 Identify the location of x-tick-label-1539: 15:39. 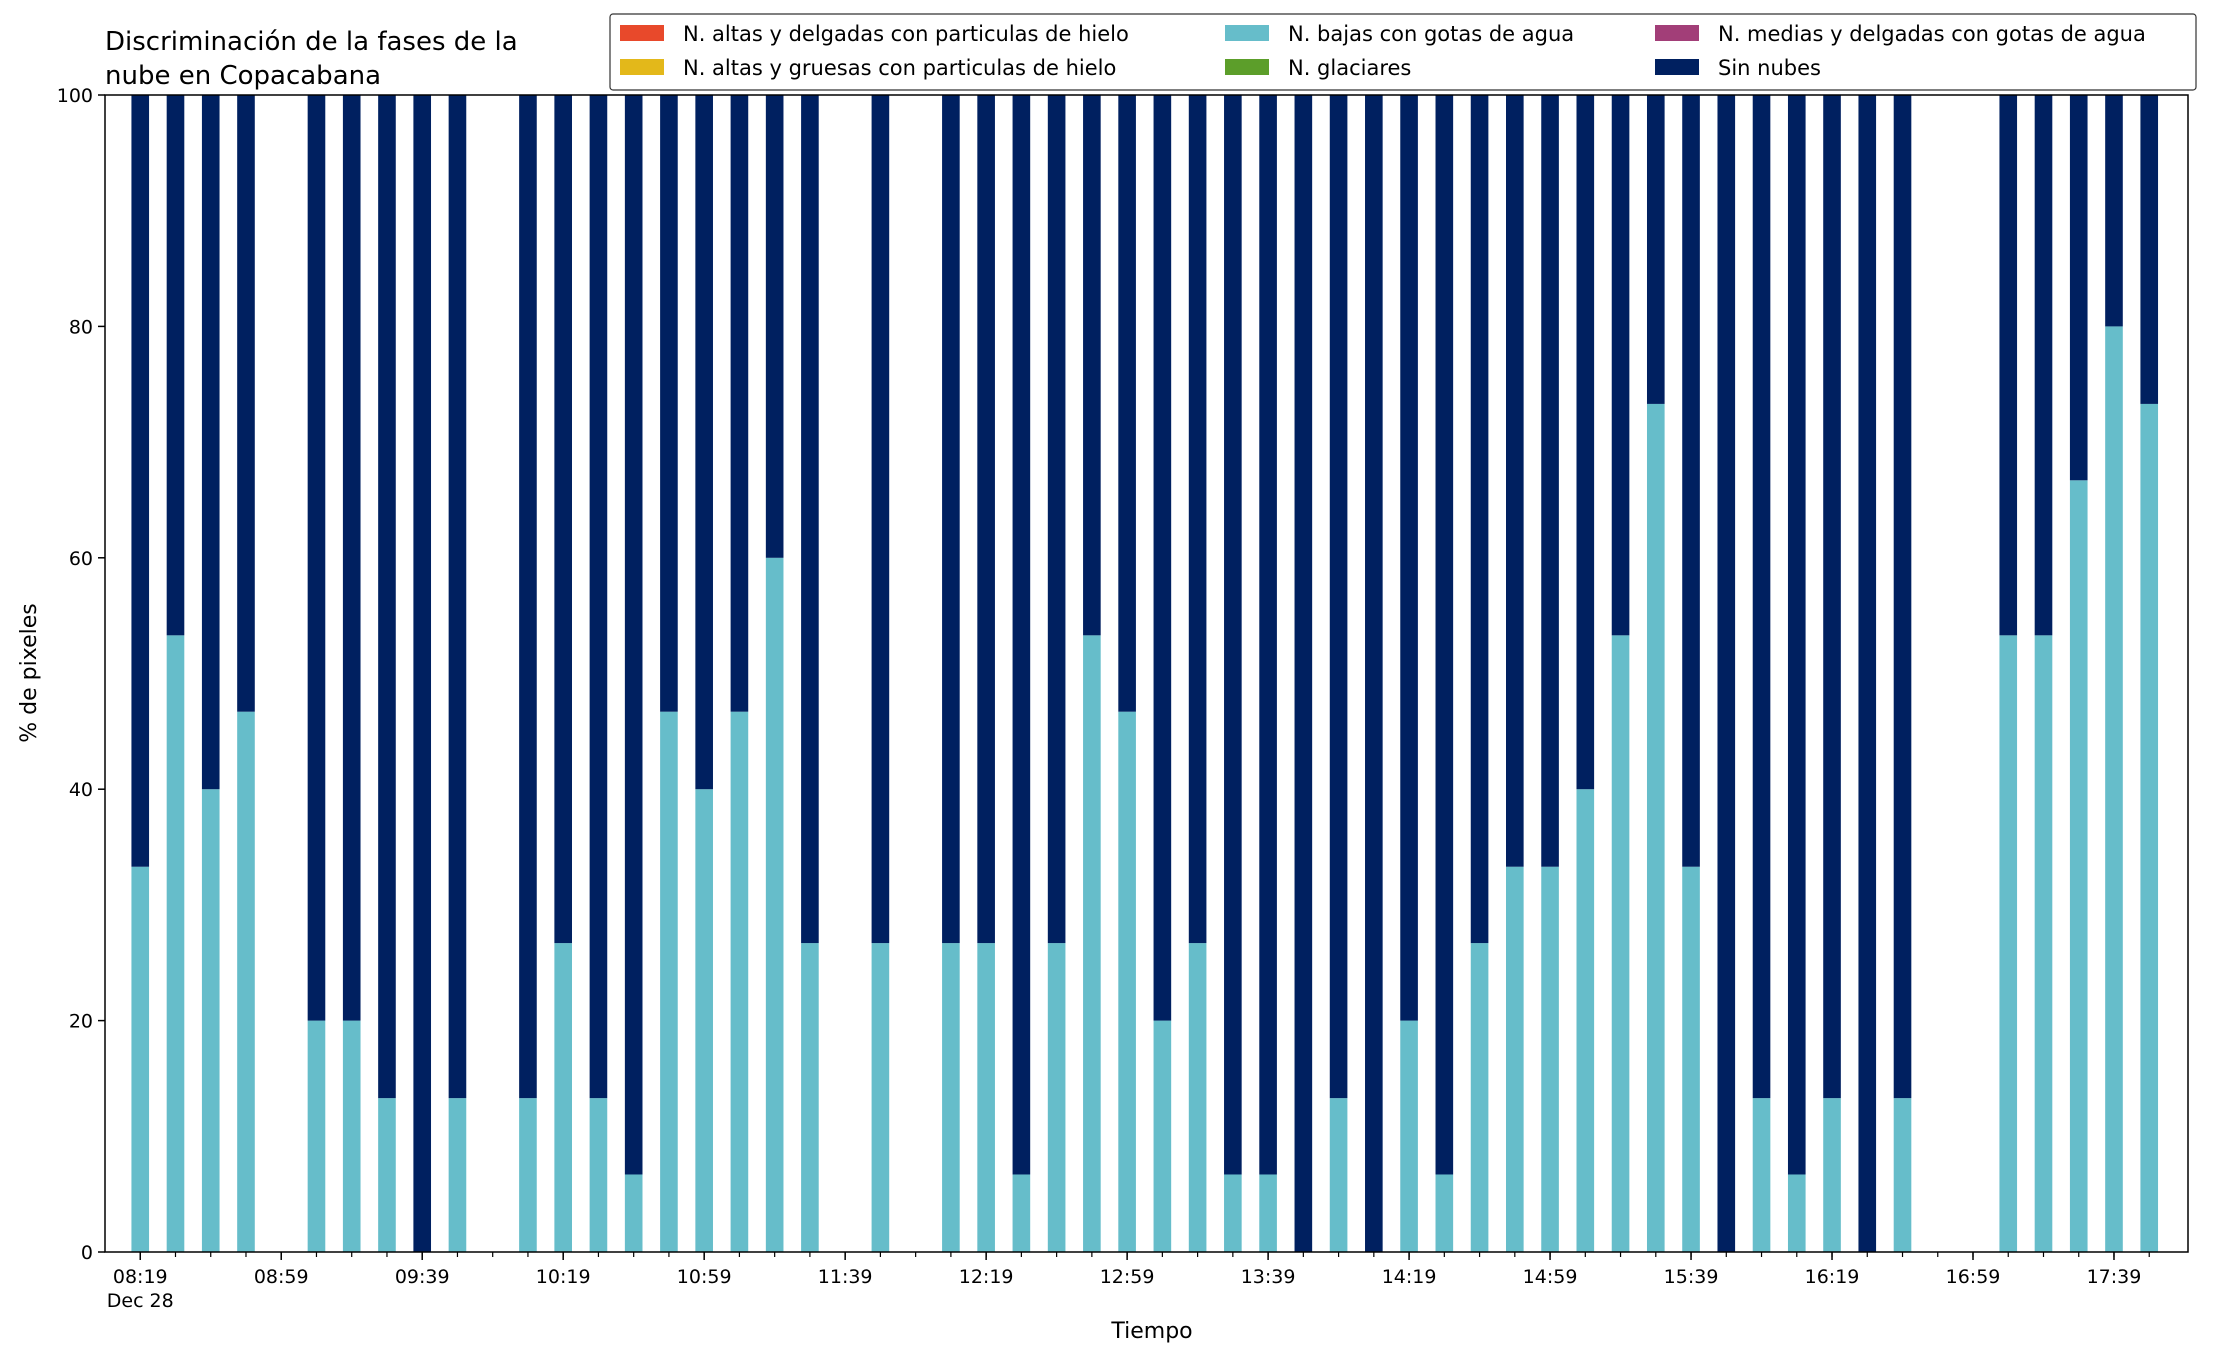
(1691, 1277).